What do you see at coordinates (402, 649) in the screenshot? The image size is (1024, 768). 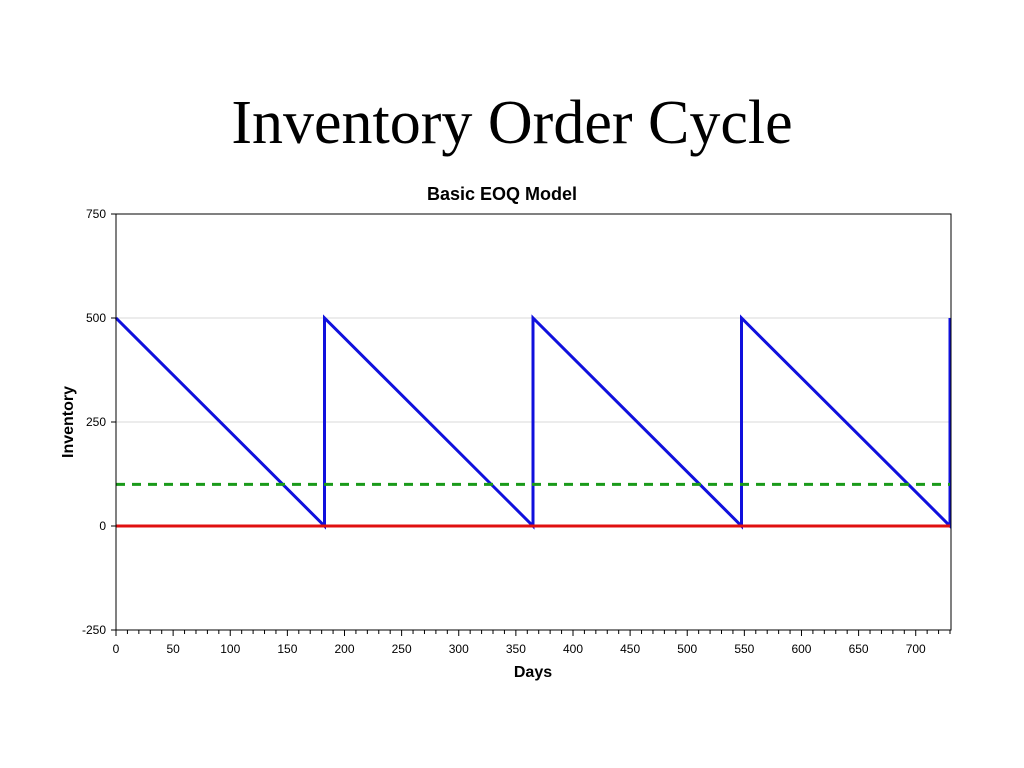 I see `x-tick-label: 250` at bounding box center [402, 649].